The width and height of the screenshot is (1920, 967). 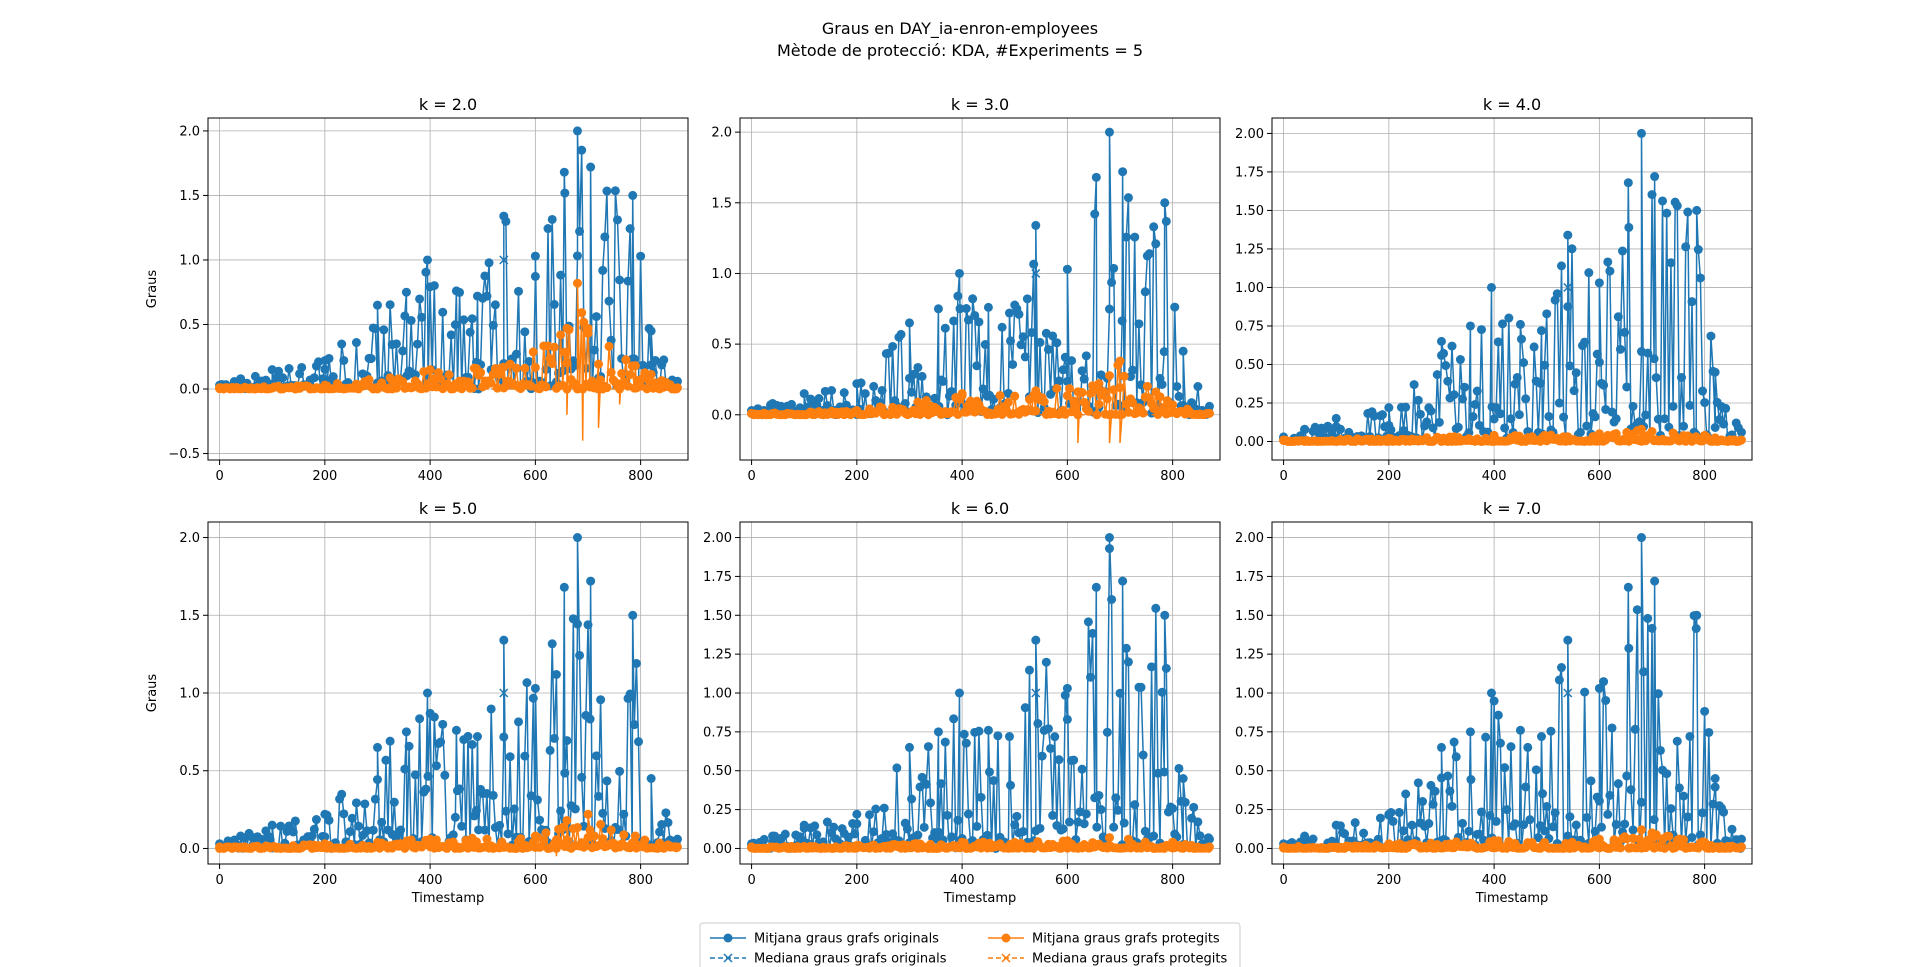 What do you see at coordinates (504, 260) in the screenshot?
I see `point-median-original` at bounding box center [504, 260].